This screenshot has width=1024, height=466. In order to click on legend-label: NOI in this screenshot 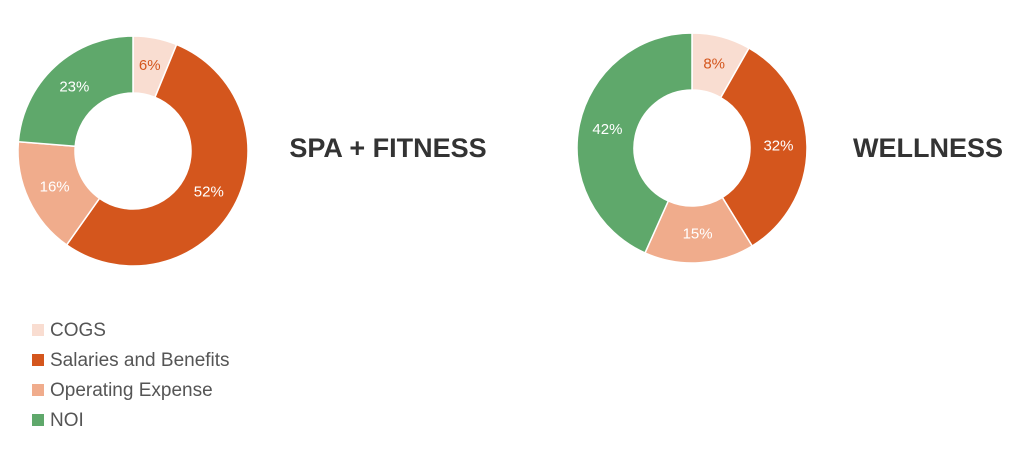, I will do `click(67, 420)`.